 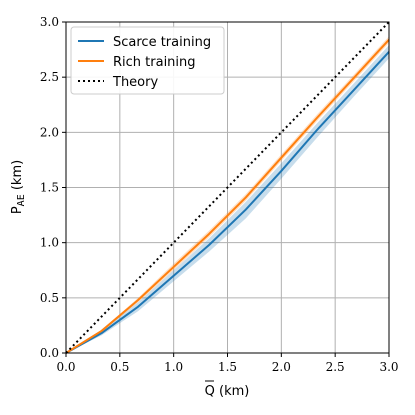 I want to click on legend-label-rich-training: Rich training, so click(x=154, y=62).